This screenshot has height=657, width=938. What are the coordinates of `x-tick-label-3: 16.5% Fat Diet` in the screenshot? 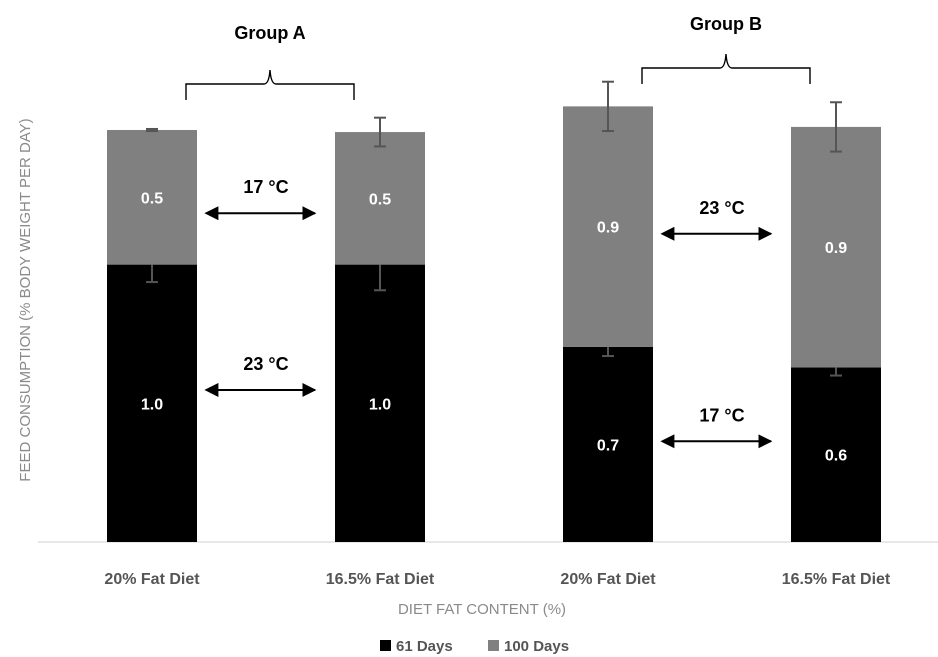 It's located at (836, 579).